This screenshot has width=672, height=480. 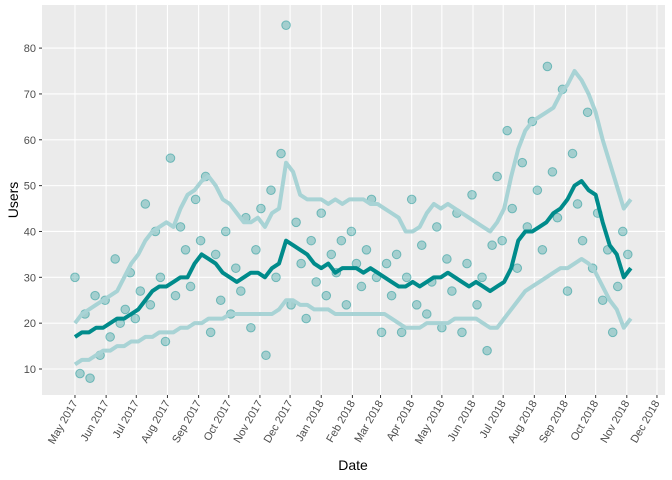 What do you see at coordinates (30, 49) in the screenshot?
I see `y-tick-label: 80` at bounding box center [30, 49].